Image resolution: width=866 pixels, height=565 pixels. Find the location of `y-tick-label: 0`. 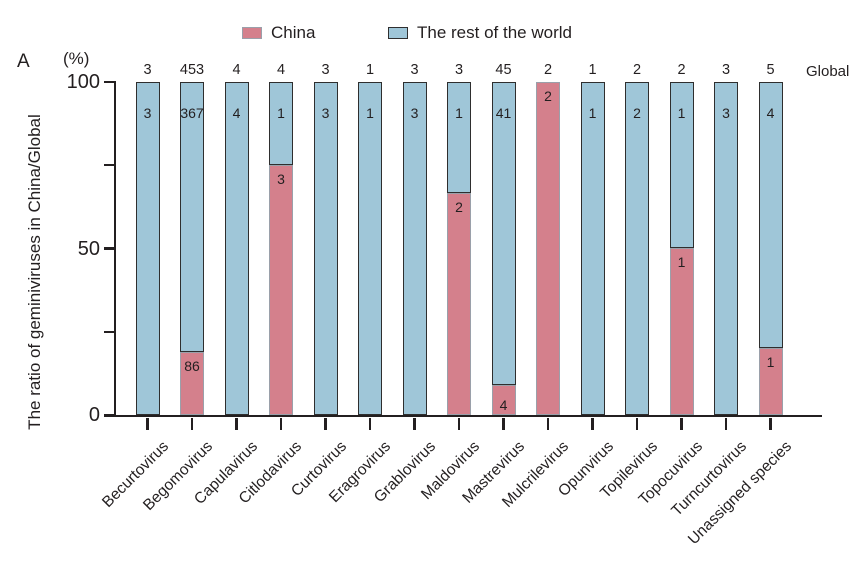

y-tick-label: 0 is located at coordinates (94, 415).